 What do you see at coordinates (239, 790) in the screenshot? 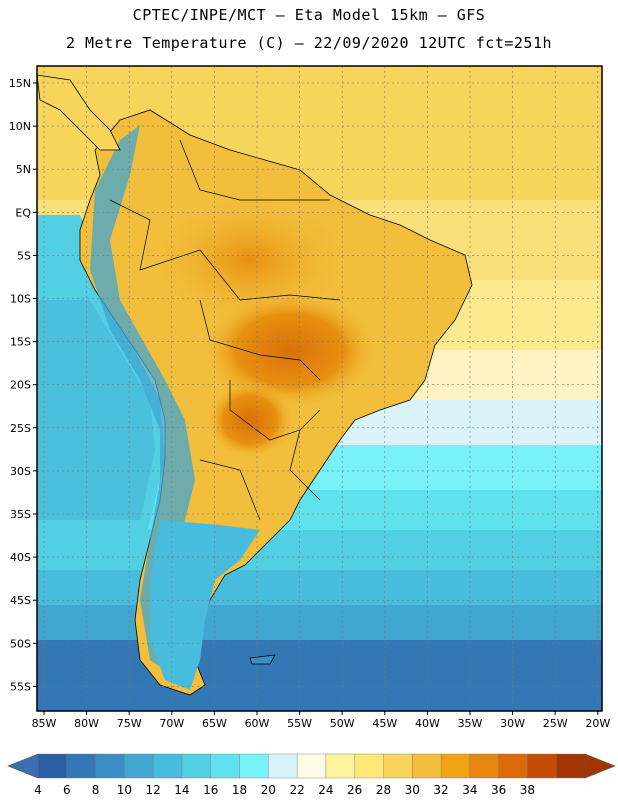
I see `colorbar-label: 18` at bounding box center [239, 790].